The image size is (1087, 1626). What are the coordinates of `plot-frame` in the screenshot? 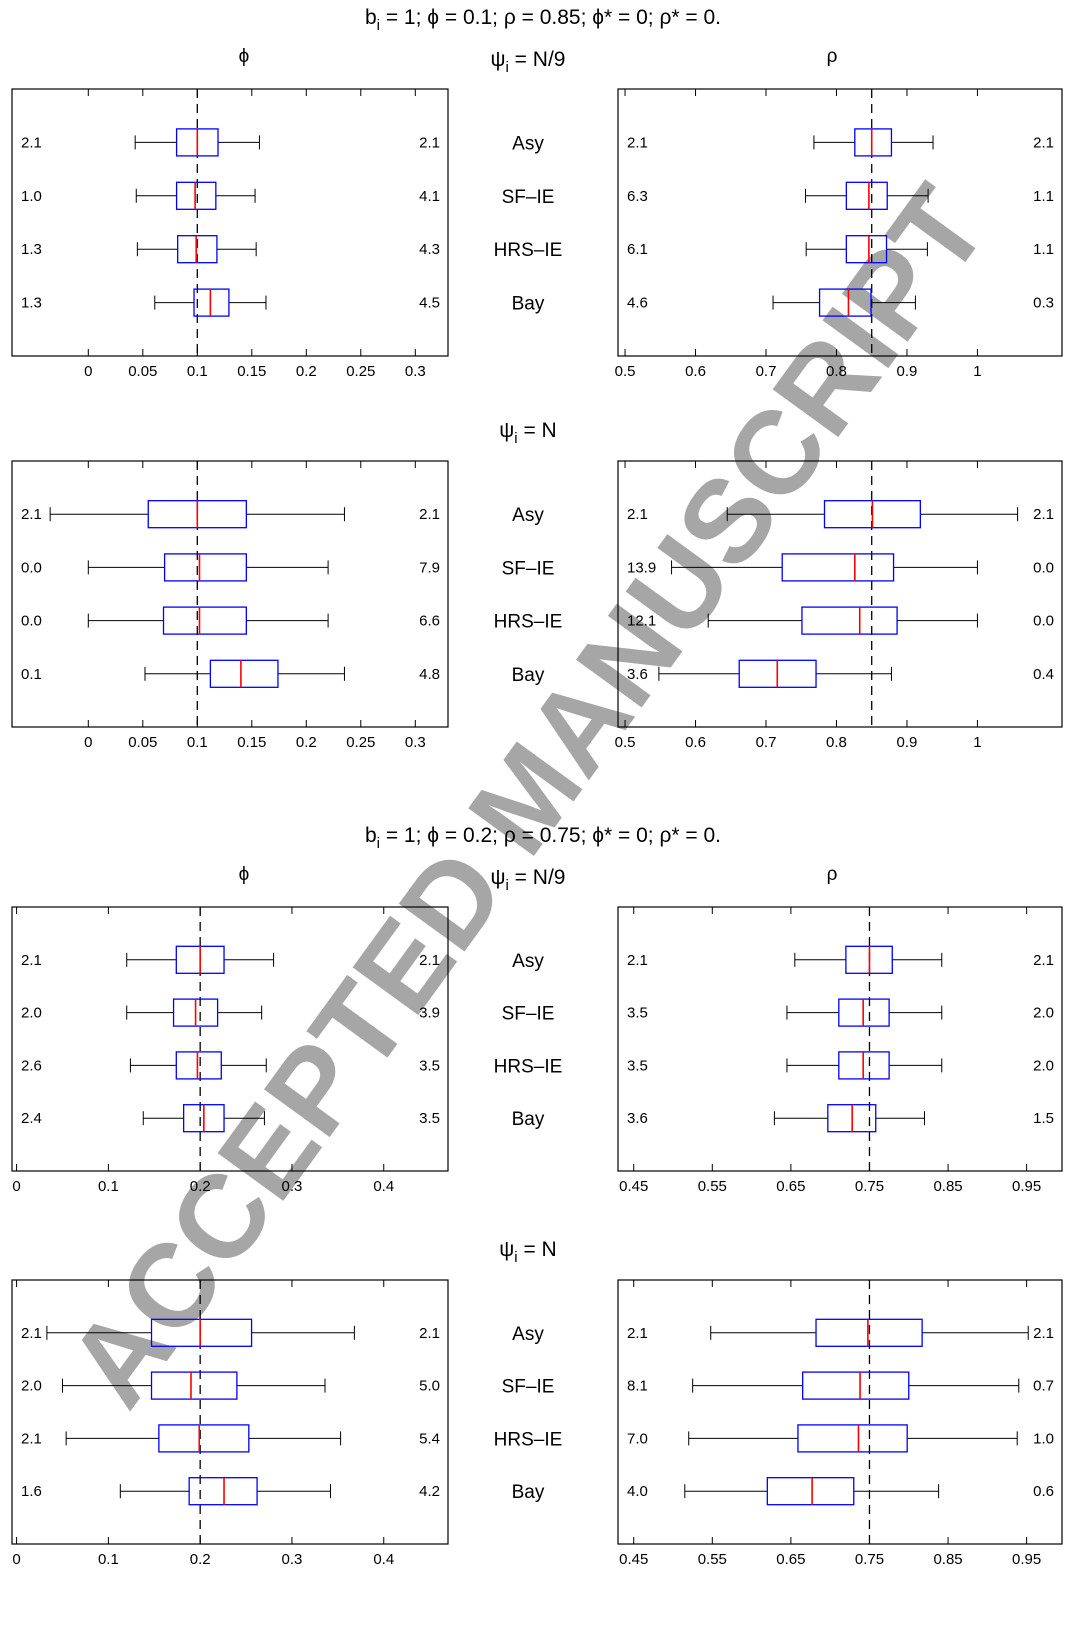 It's located at (230, 594).